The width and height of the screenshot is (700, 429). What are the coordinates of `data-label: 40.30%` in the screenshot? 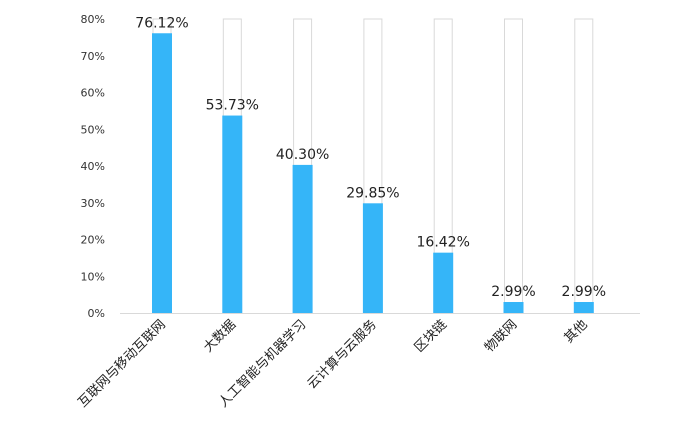 It's located at (302, 155).